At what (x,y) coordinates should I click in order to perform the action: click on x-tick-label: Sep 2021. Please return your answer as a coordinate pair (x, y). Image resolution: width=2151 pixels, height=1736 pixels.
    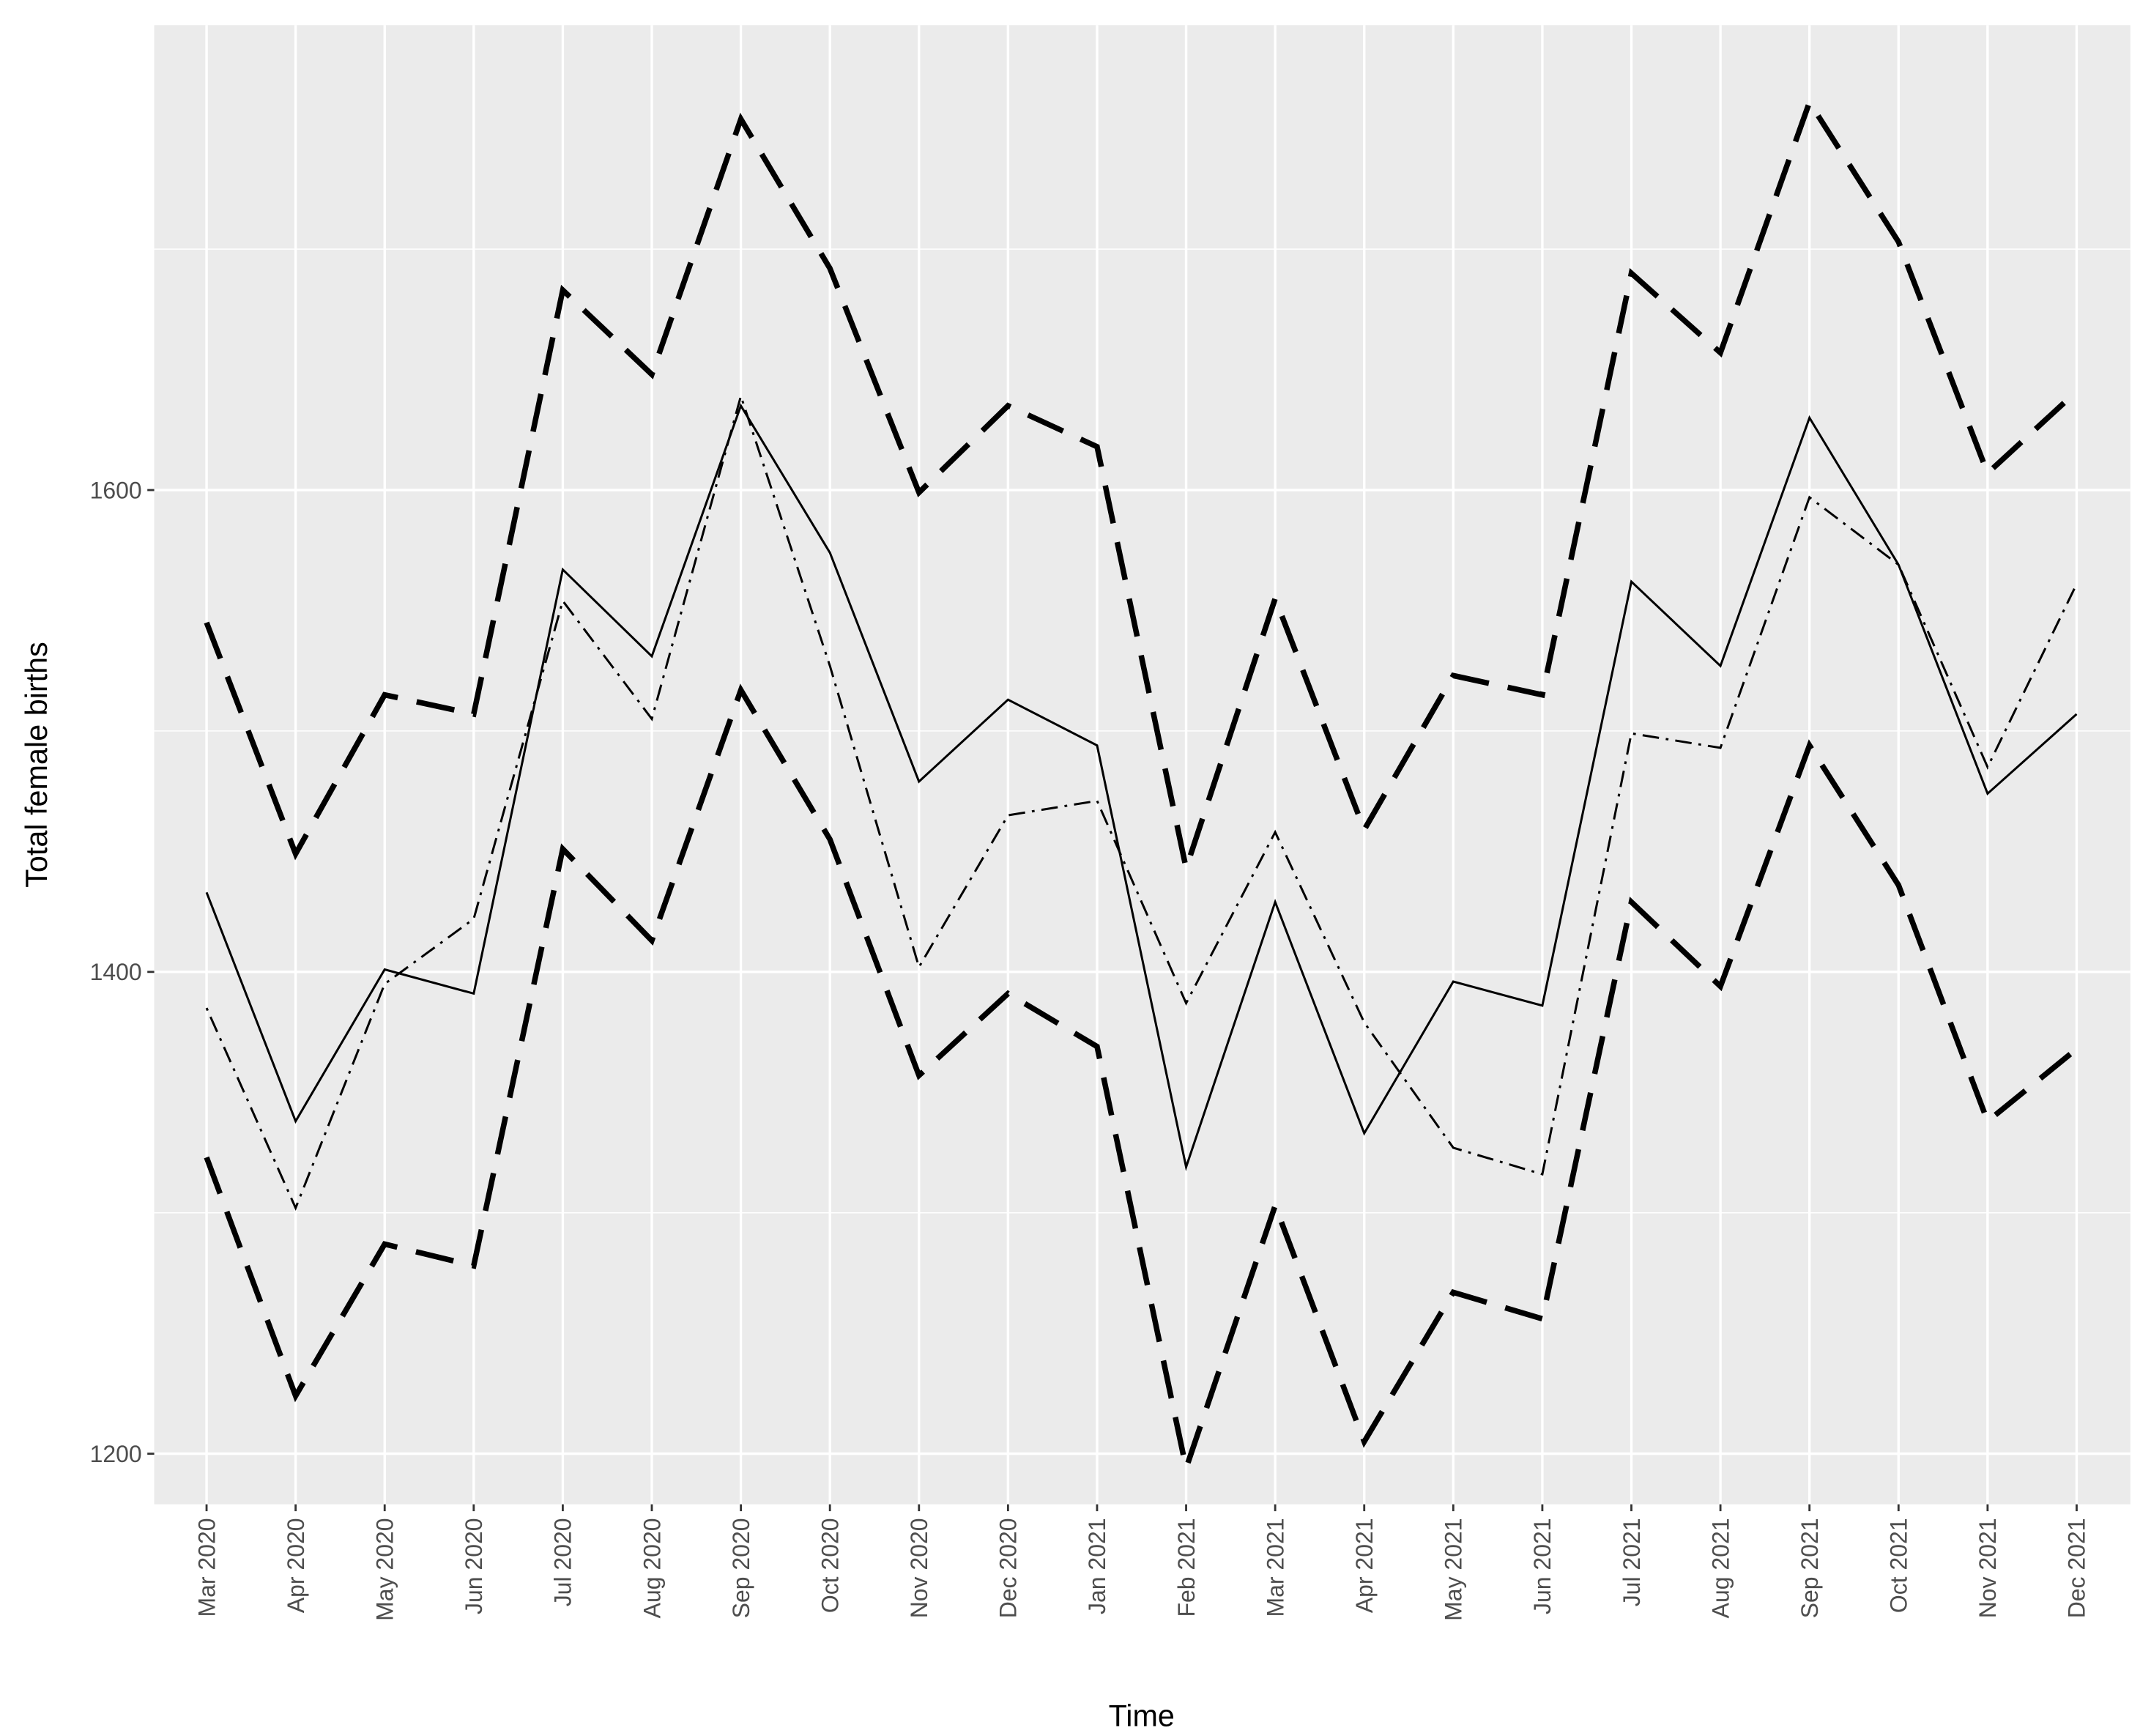
    Looking at the image, I should click on (1810, 1568).